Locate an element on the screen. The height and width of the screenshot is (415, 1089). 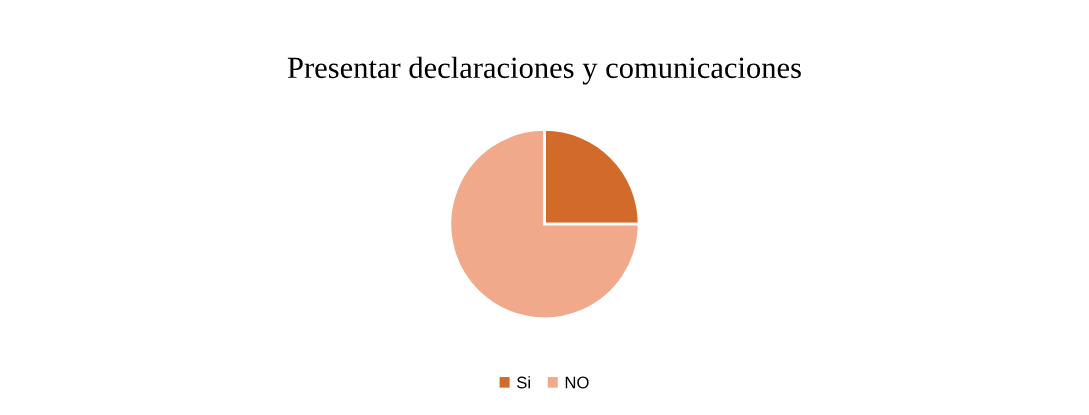
legend-label: Si is located at coordinates (523, 382).